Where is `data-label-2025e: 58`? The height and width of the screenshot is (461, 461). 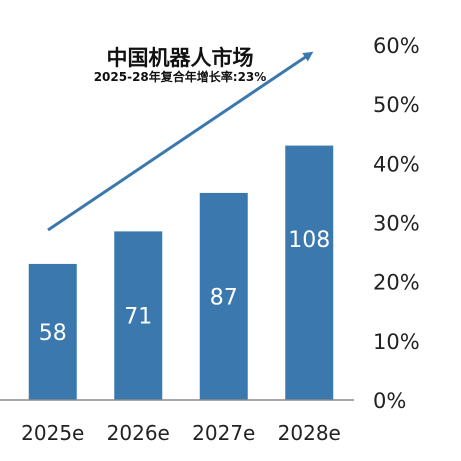 data-label-2025e: 58 is located at coordinates (53, 333).